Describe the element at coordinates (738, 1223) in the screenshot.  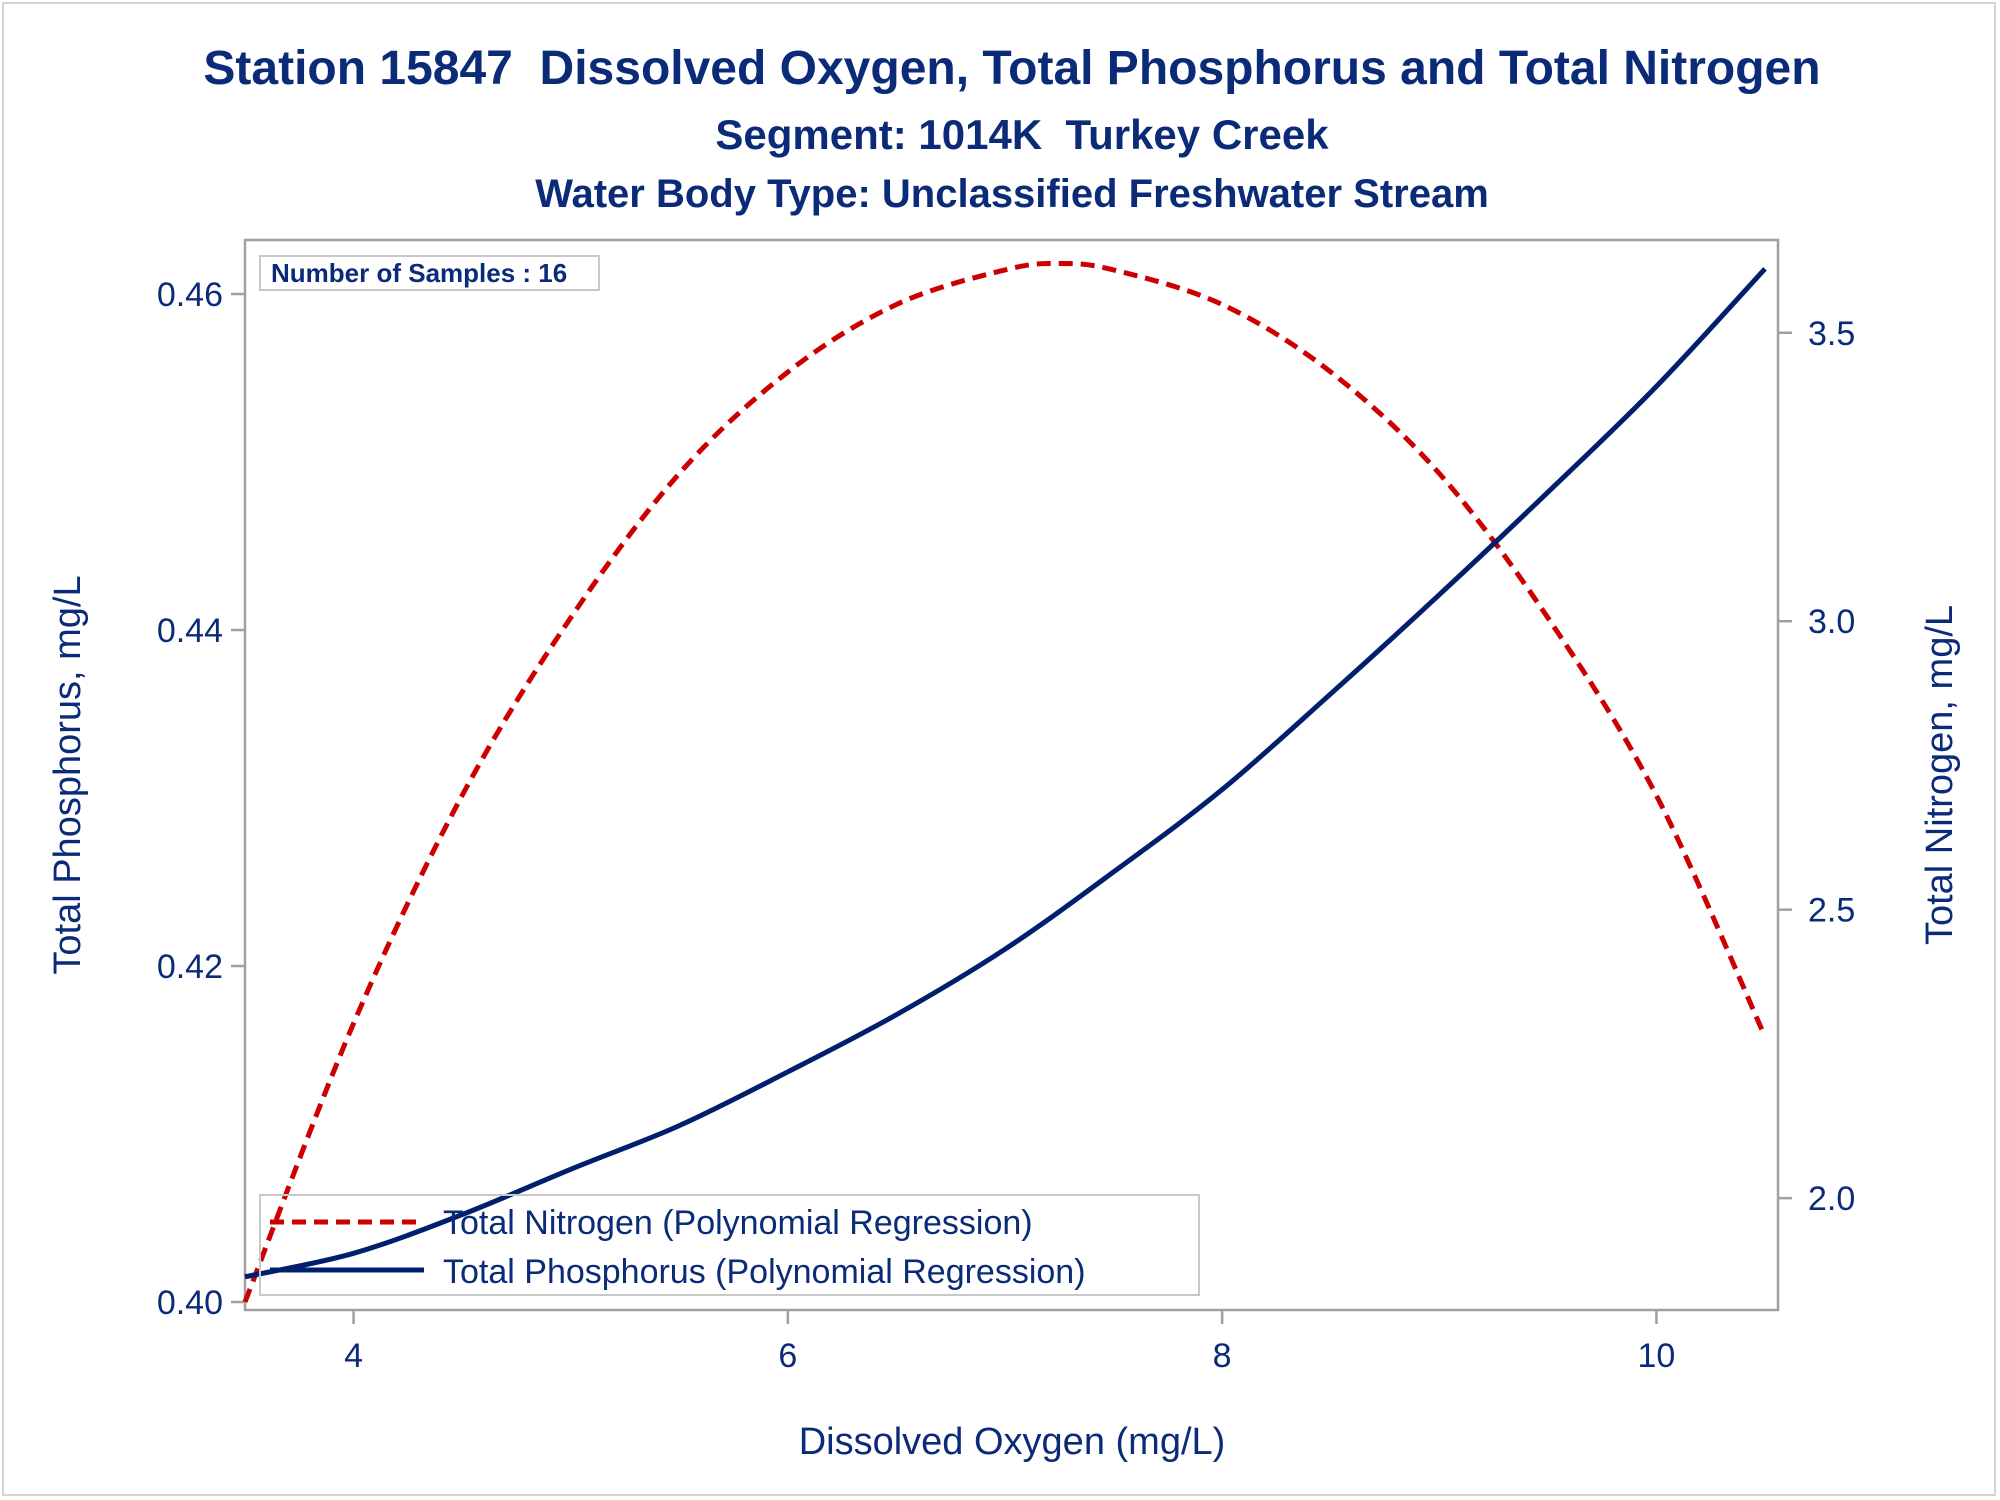
I see `legend-label-nitrogen: Total Nitrogen (Polynomial Regression)` at that location.